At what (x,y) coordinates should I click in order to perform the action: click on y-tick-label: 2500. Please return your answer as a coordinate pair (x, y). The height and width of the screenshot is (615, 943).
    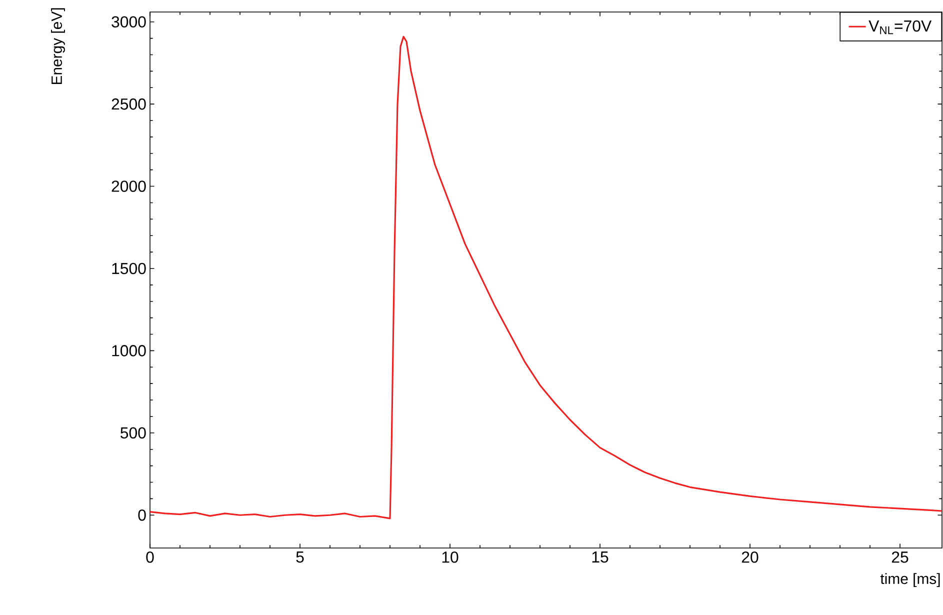
    Looking at the image, I should click on (129, 104).